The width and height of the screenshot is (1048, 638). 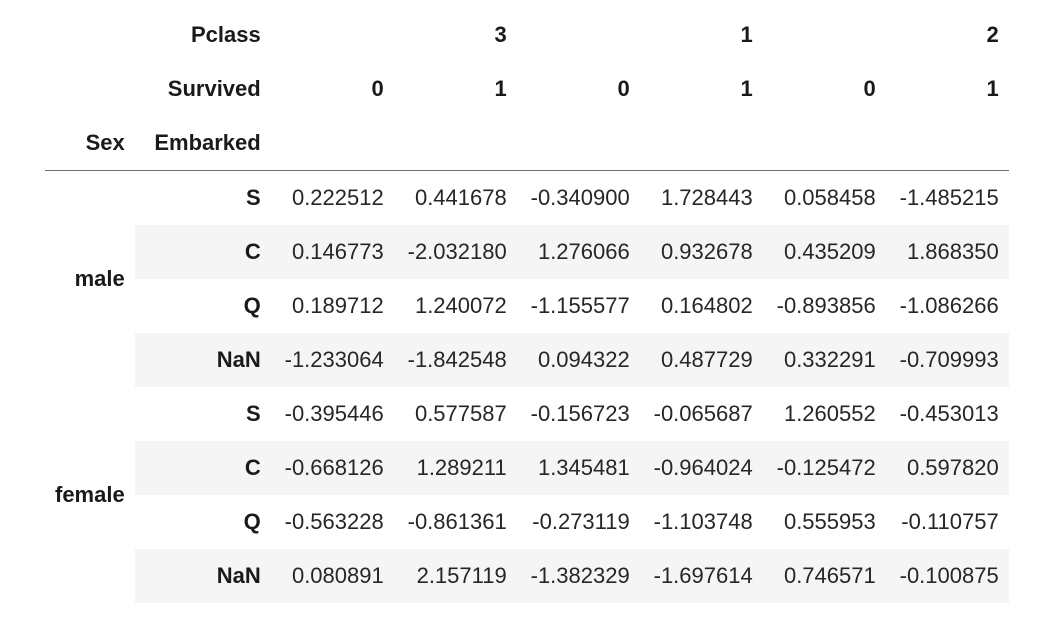 I want to click on cell: -1.086266, so click(x=949, y=305).